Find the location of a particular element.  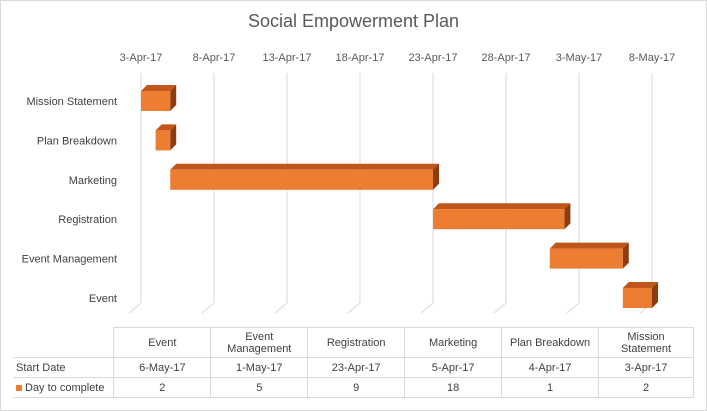

y-category-label: Event Management is located at coordinates (69, 260).